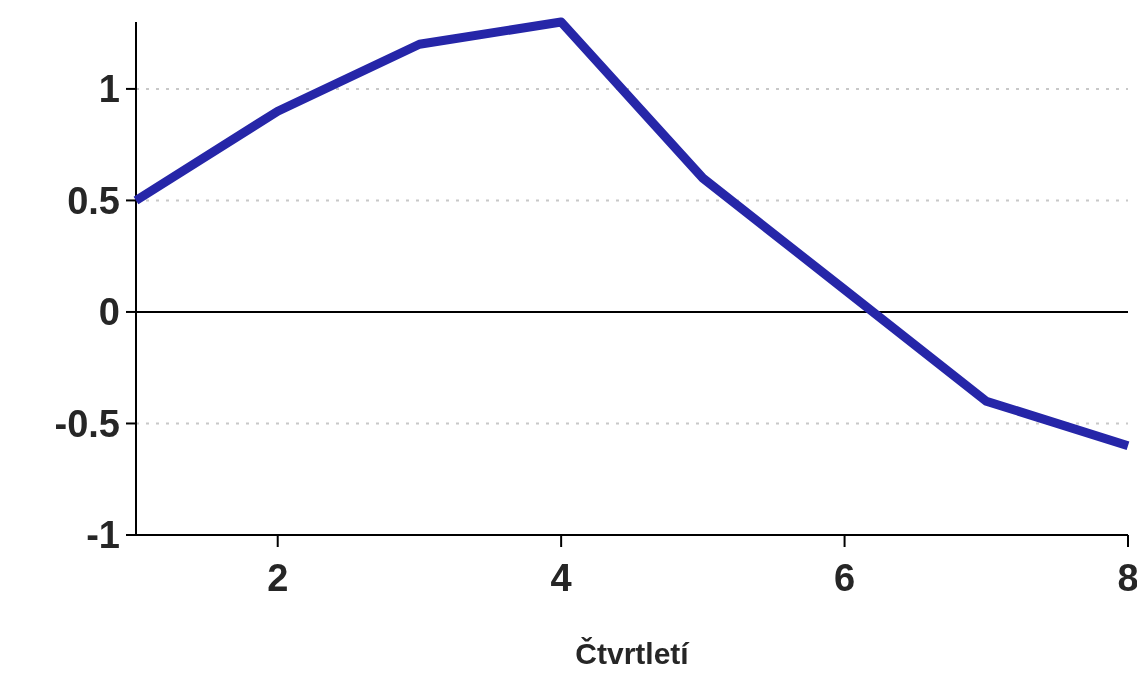 The width and height of the screenshot is (1137, 674). What do you see at coordinates (633, 653) in the screenshot?
I see `x-axis-title: Čtvrtletí` at bounding box center [633, 653].